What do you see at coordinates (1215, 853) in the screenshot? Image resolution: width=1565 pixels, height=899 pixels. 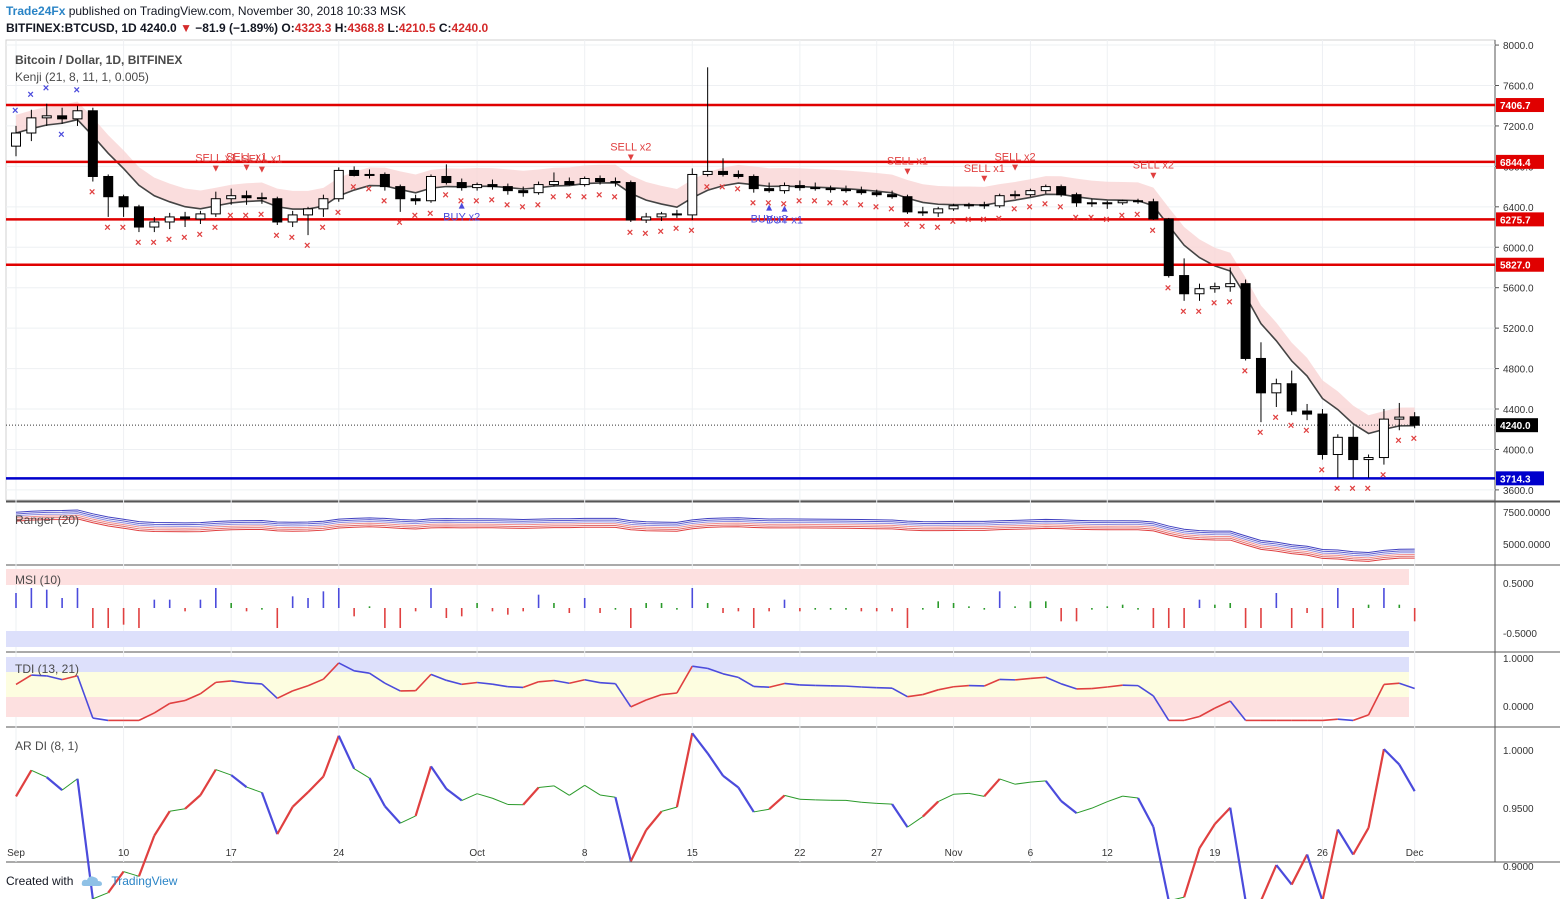 I see `time-tick-label: 19` at bounding box center [1215, 853].